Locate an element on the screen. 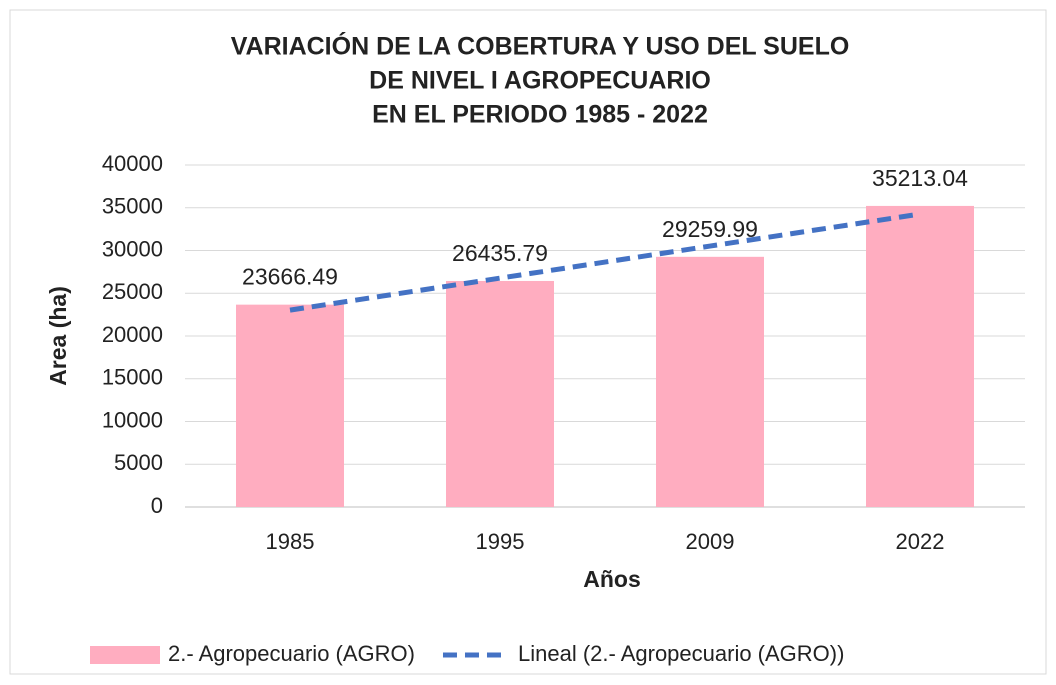  data-label: 23666.49 is located at coordinates (290, 277).